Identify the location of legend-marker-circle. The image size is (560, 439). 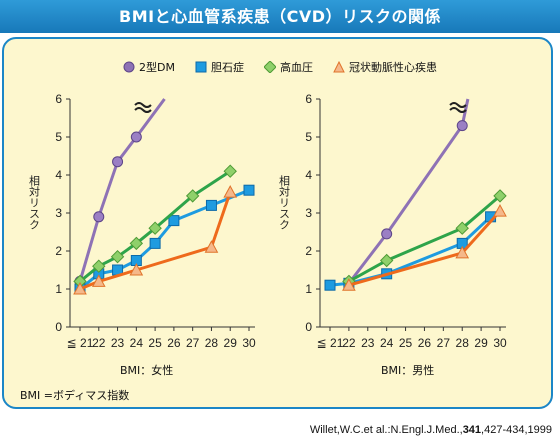
(129, 67).